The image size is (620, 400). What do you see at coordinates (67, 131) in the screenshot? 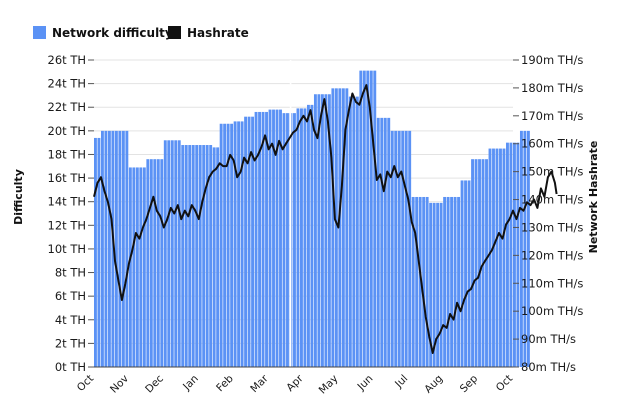
I see `left-tick-label-10: 20t TH` at bounding box center [67, 131].